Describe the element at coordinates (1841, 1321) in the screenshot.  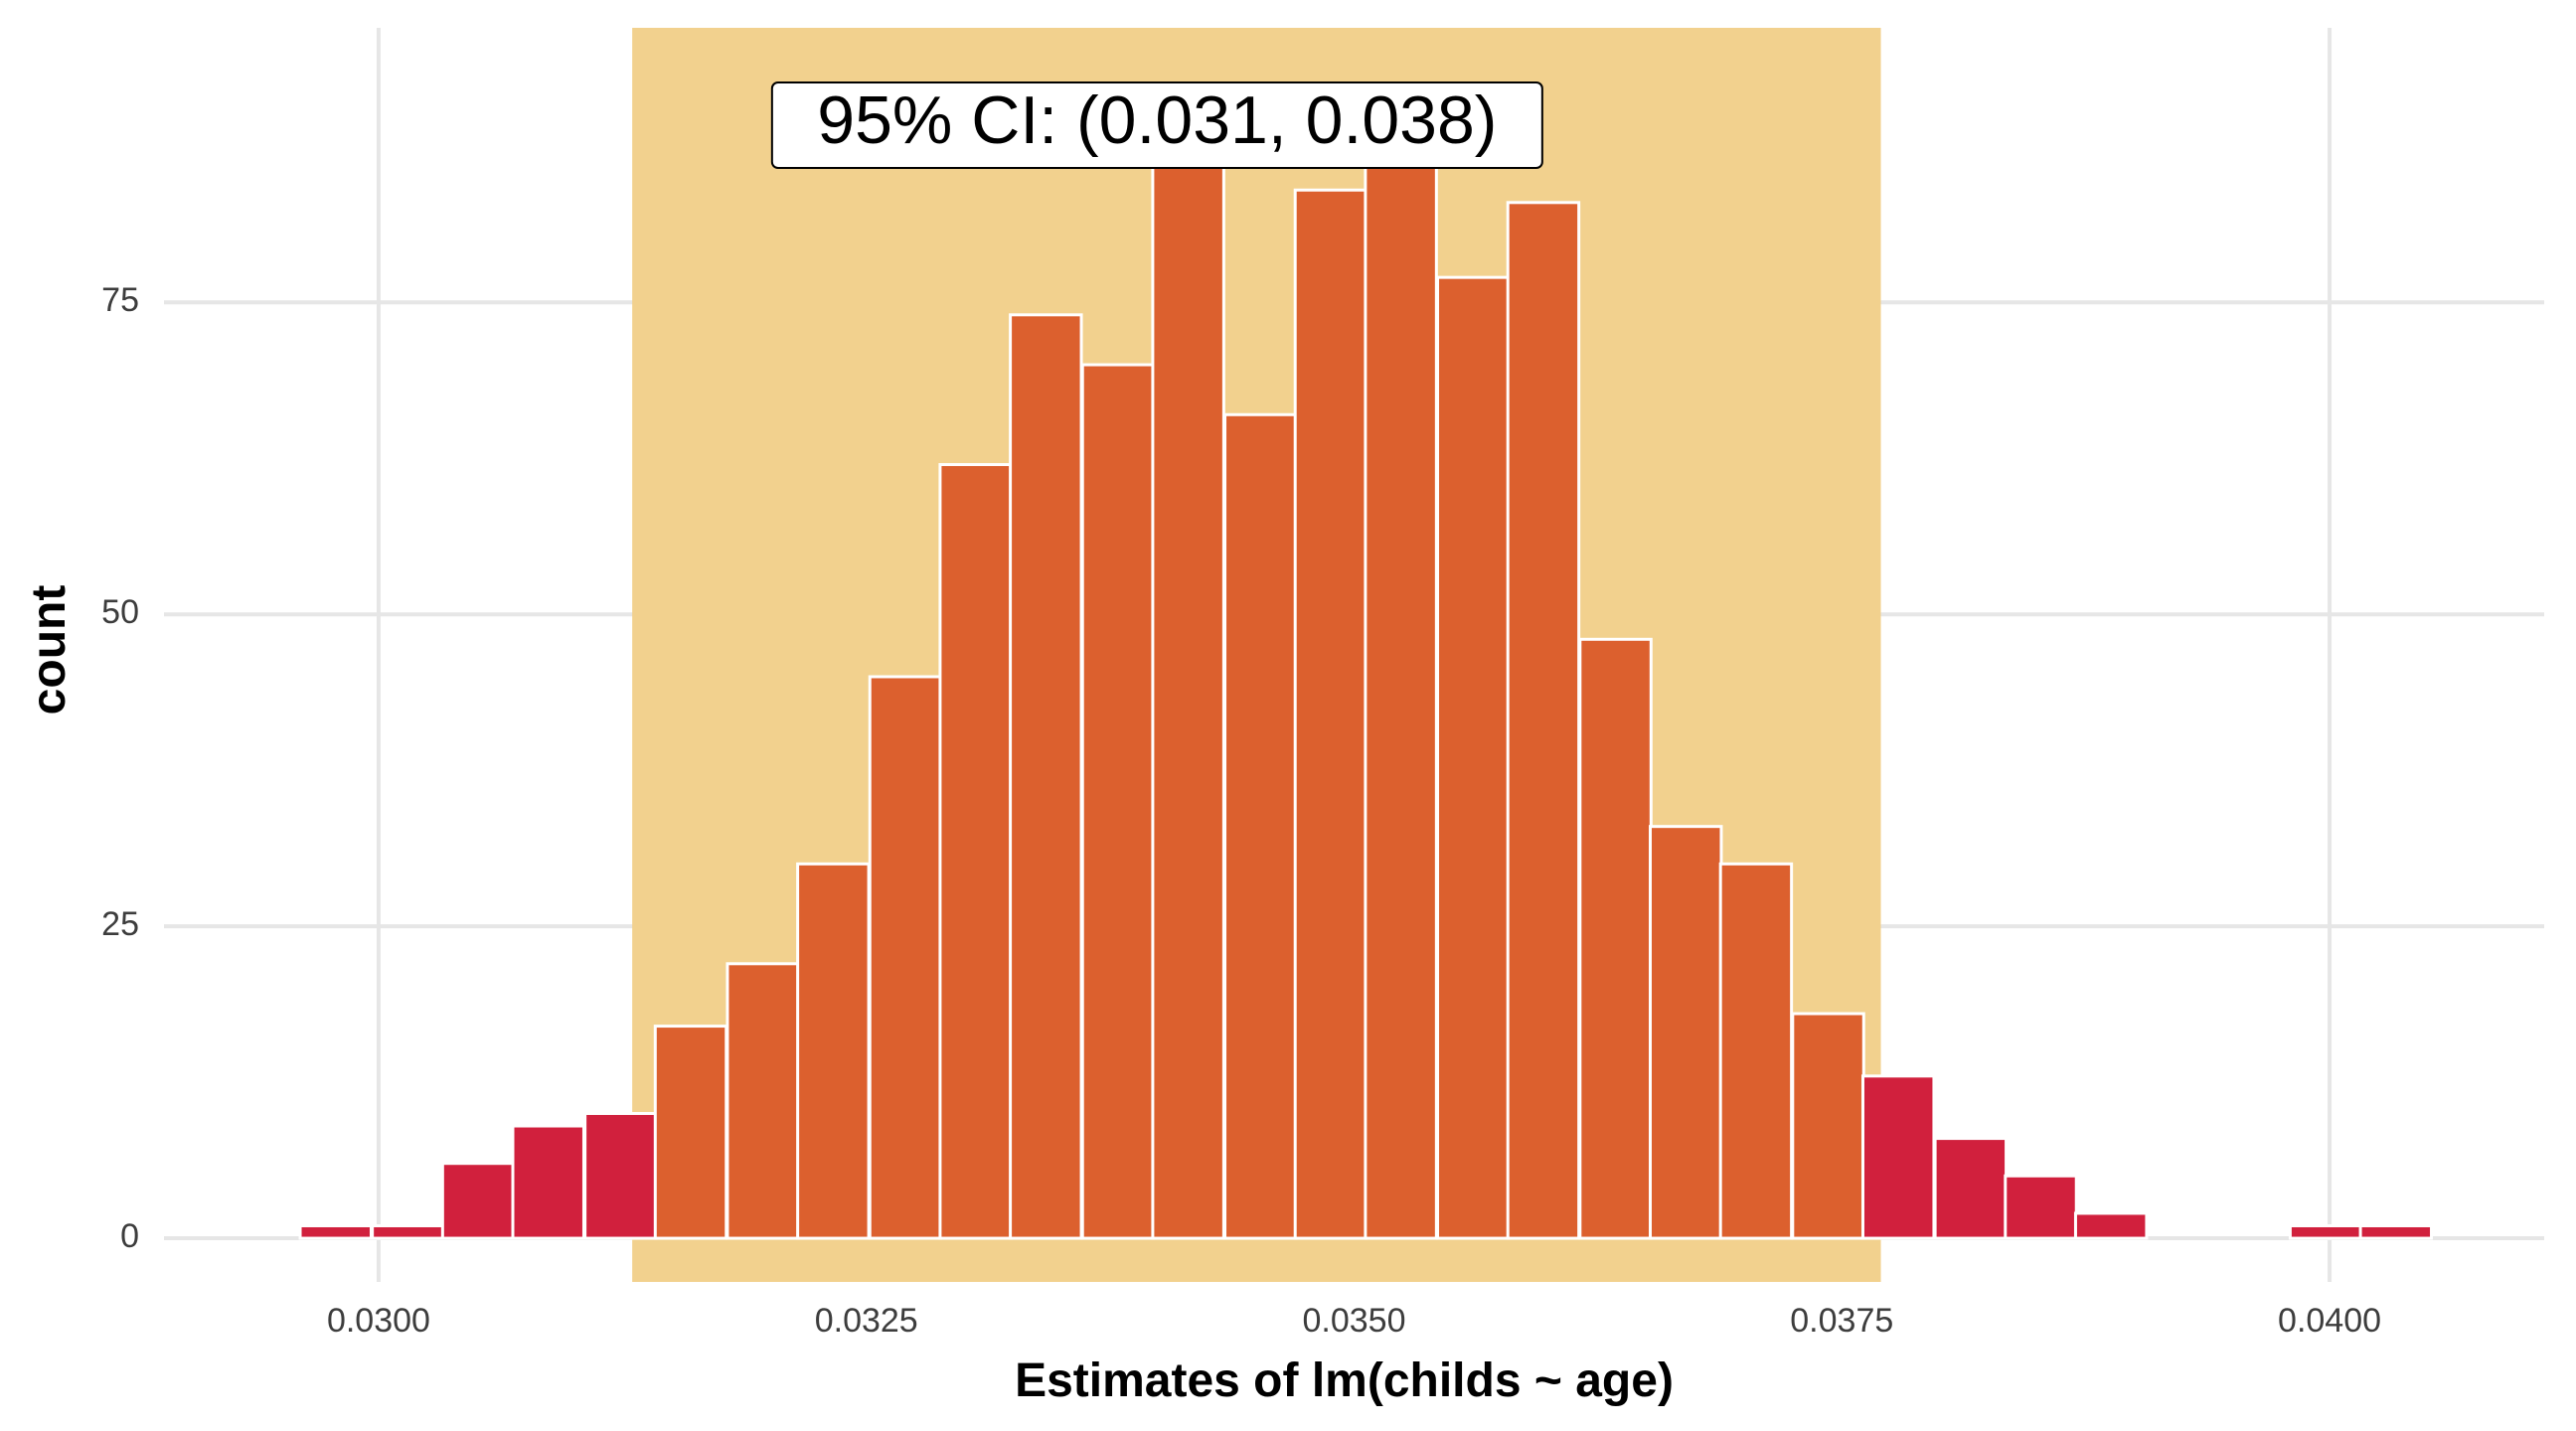
I see `x-tick-label: 0.0375` at that location.